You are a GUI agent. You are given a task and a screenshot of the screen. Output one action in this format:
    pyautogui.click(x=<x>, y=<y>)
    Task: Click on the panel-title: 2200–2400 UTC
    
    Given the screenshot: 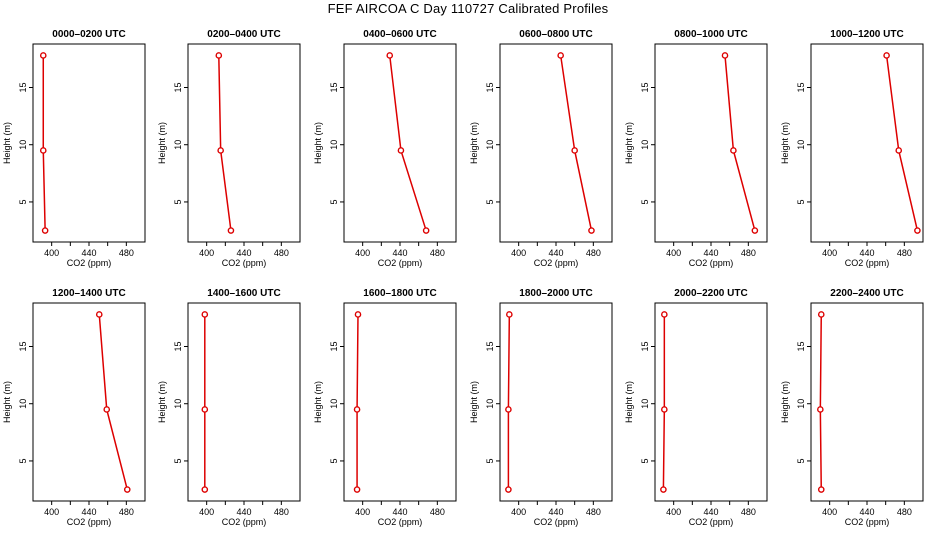 What is the action you would take?
    pyautogui.click(x=866, y=293)
    